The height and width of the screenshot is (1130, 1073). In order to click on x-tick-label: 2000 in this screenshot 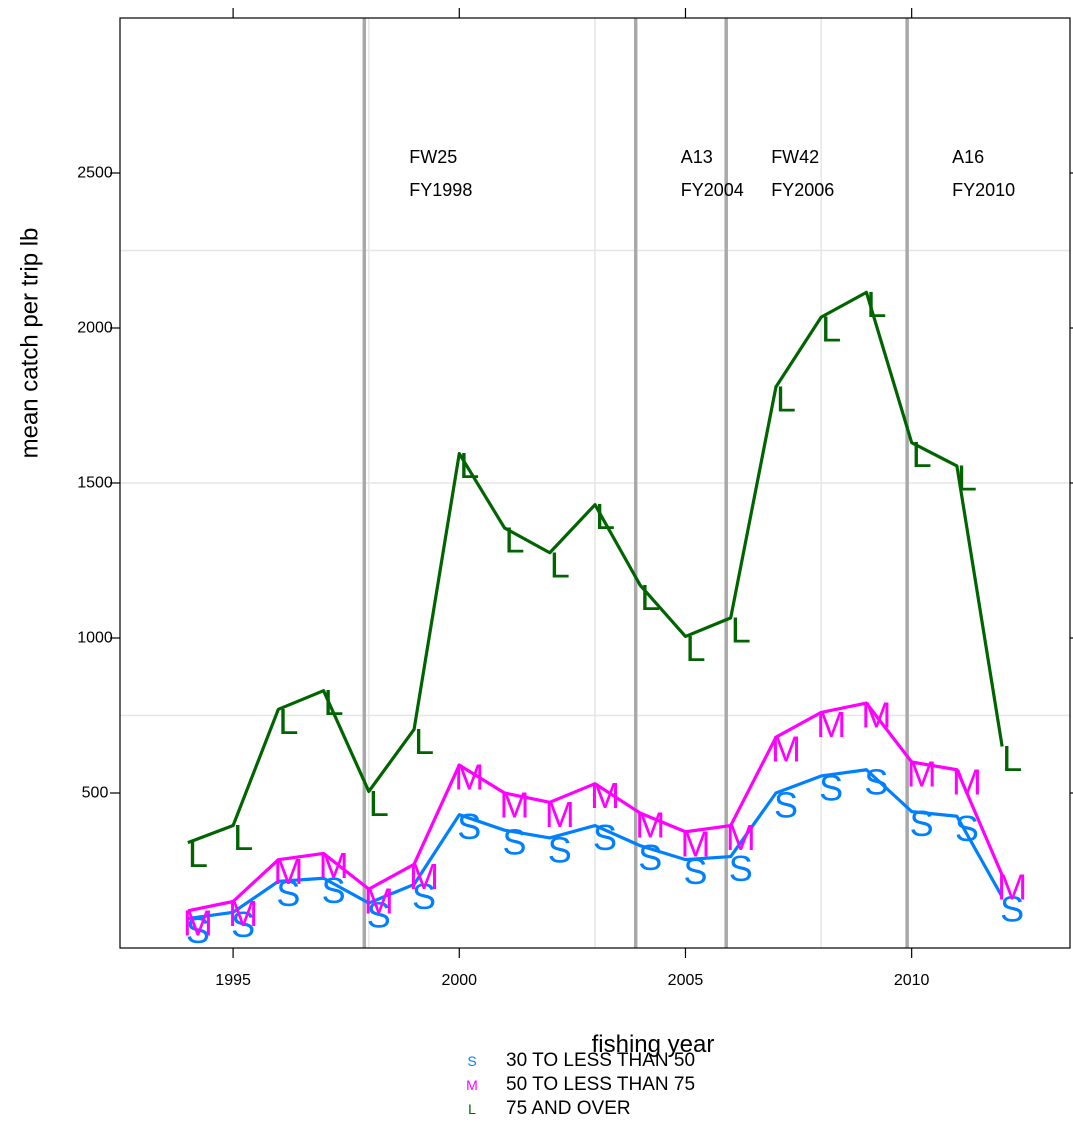, I will do `click(459, 980)`.